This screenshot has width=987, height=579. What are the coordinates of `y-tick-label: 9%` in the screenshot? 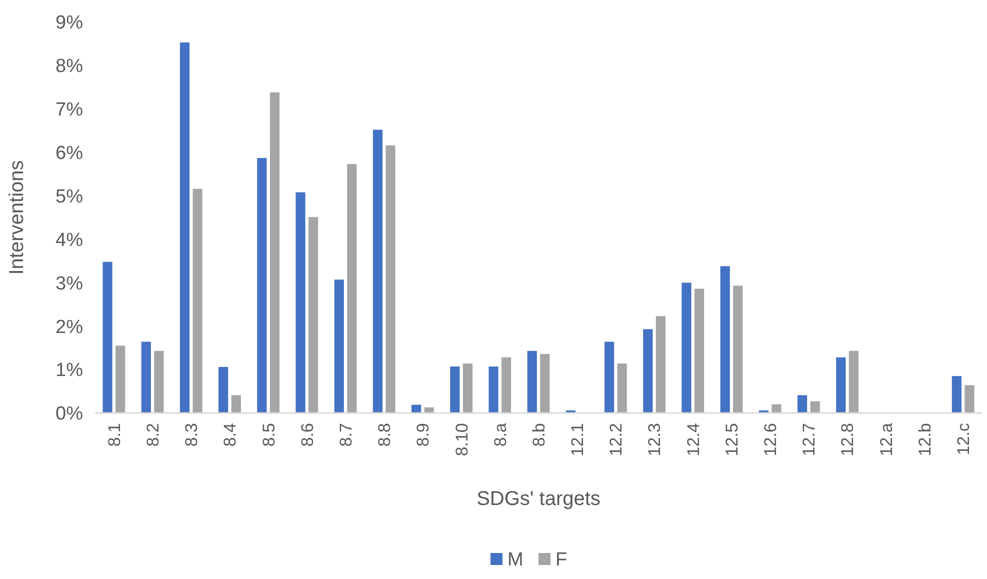 It's located at (70, 23).